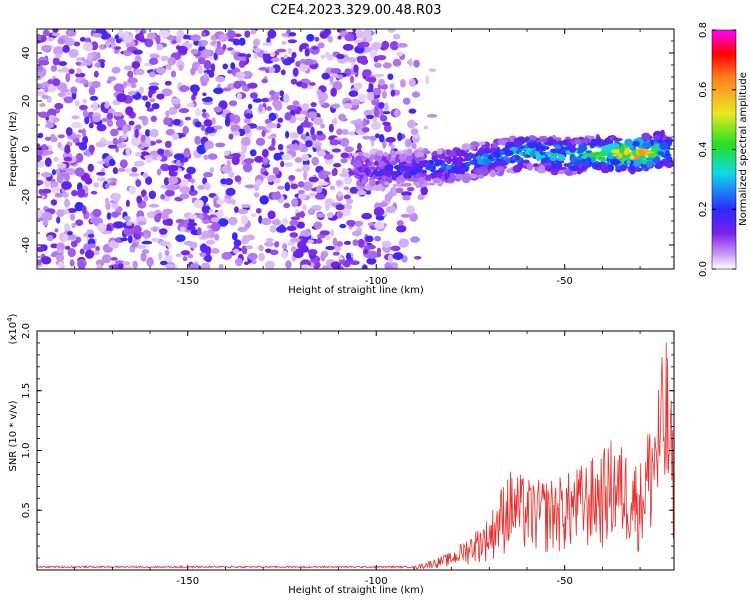 This screenshot has height=600, width=750. What do you see at coordinates (703, 209) in the screenshot?
I see `colorbar-tick-label: 0.2` at bounding box center [703, 209].